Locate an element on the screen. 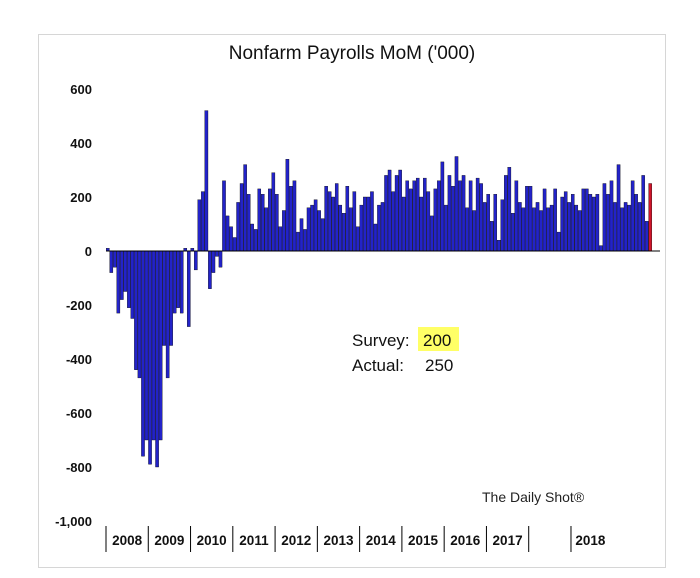  y-tick-label: 400 is located at coordinates (81, 143).